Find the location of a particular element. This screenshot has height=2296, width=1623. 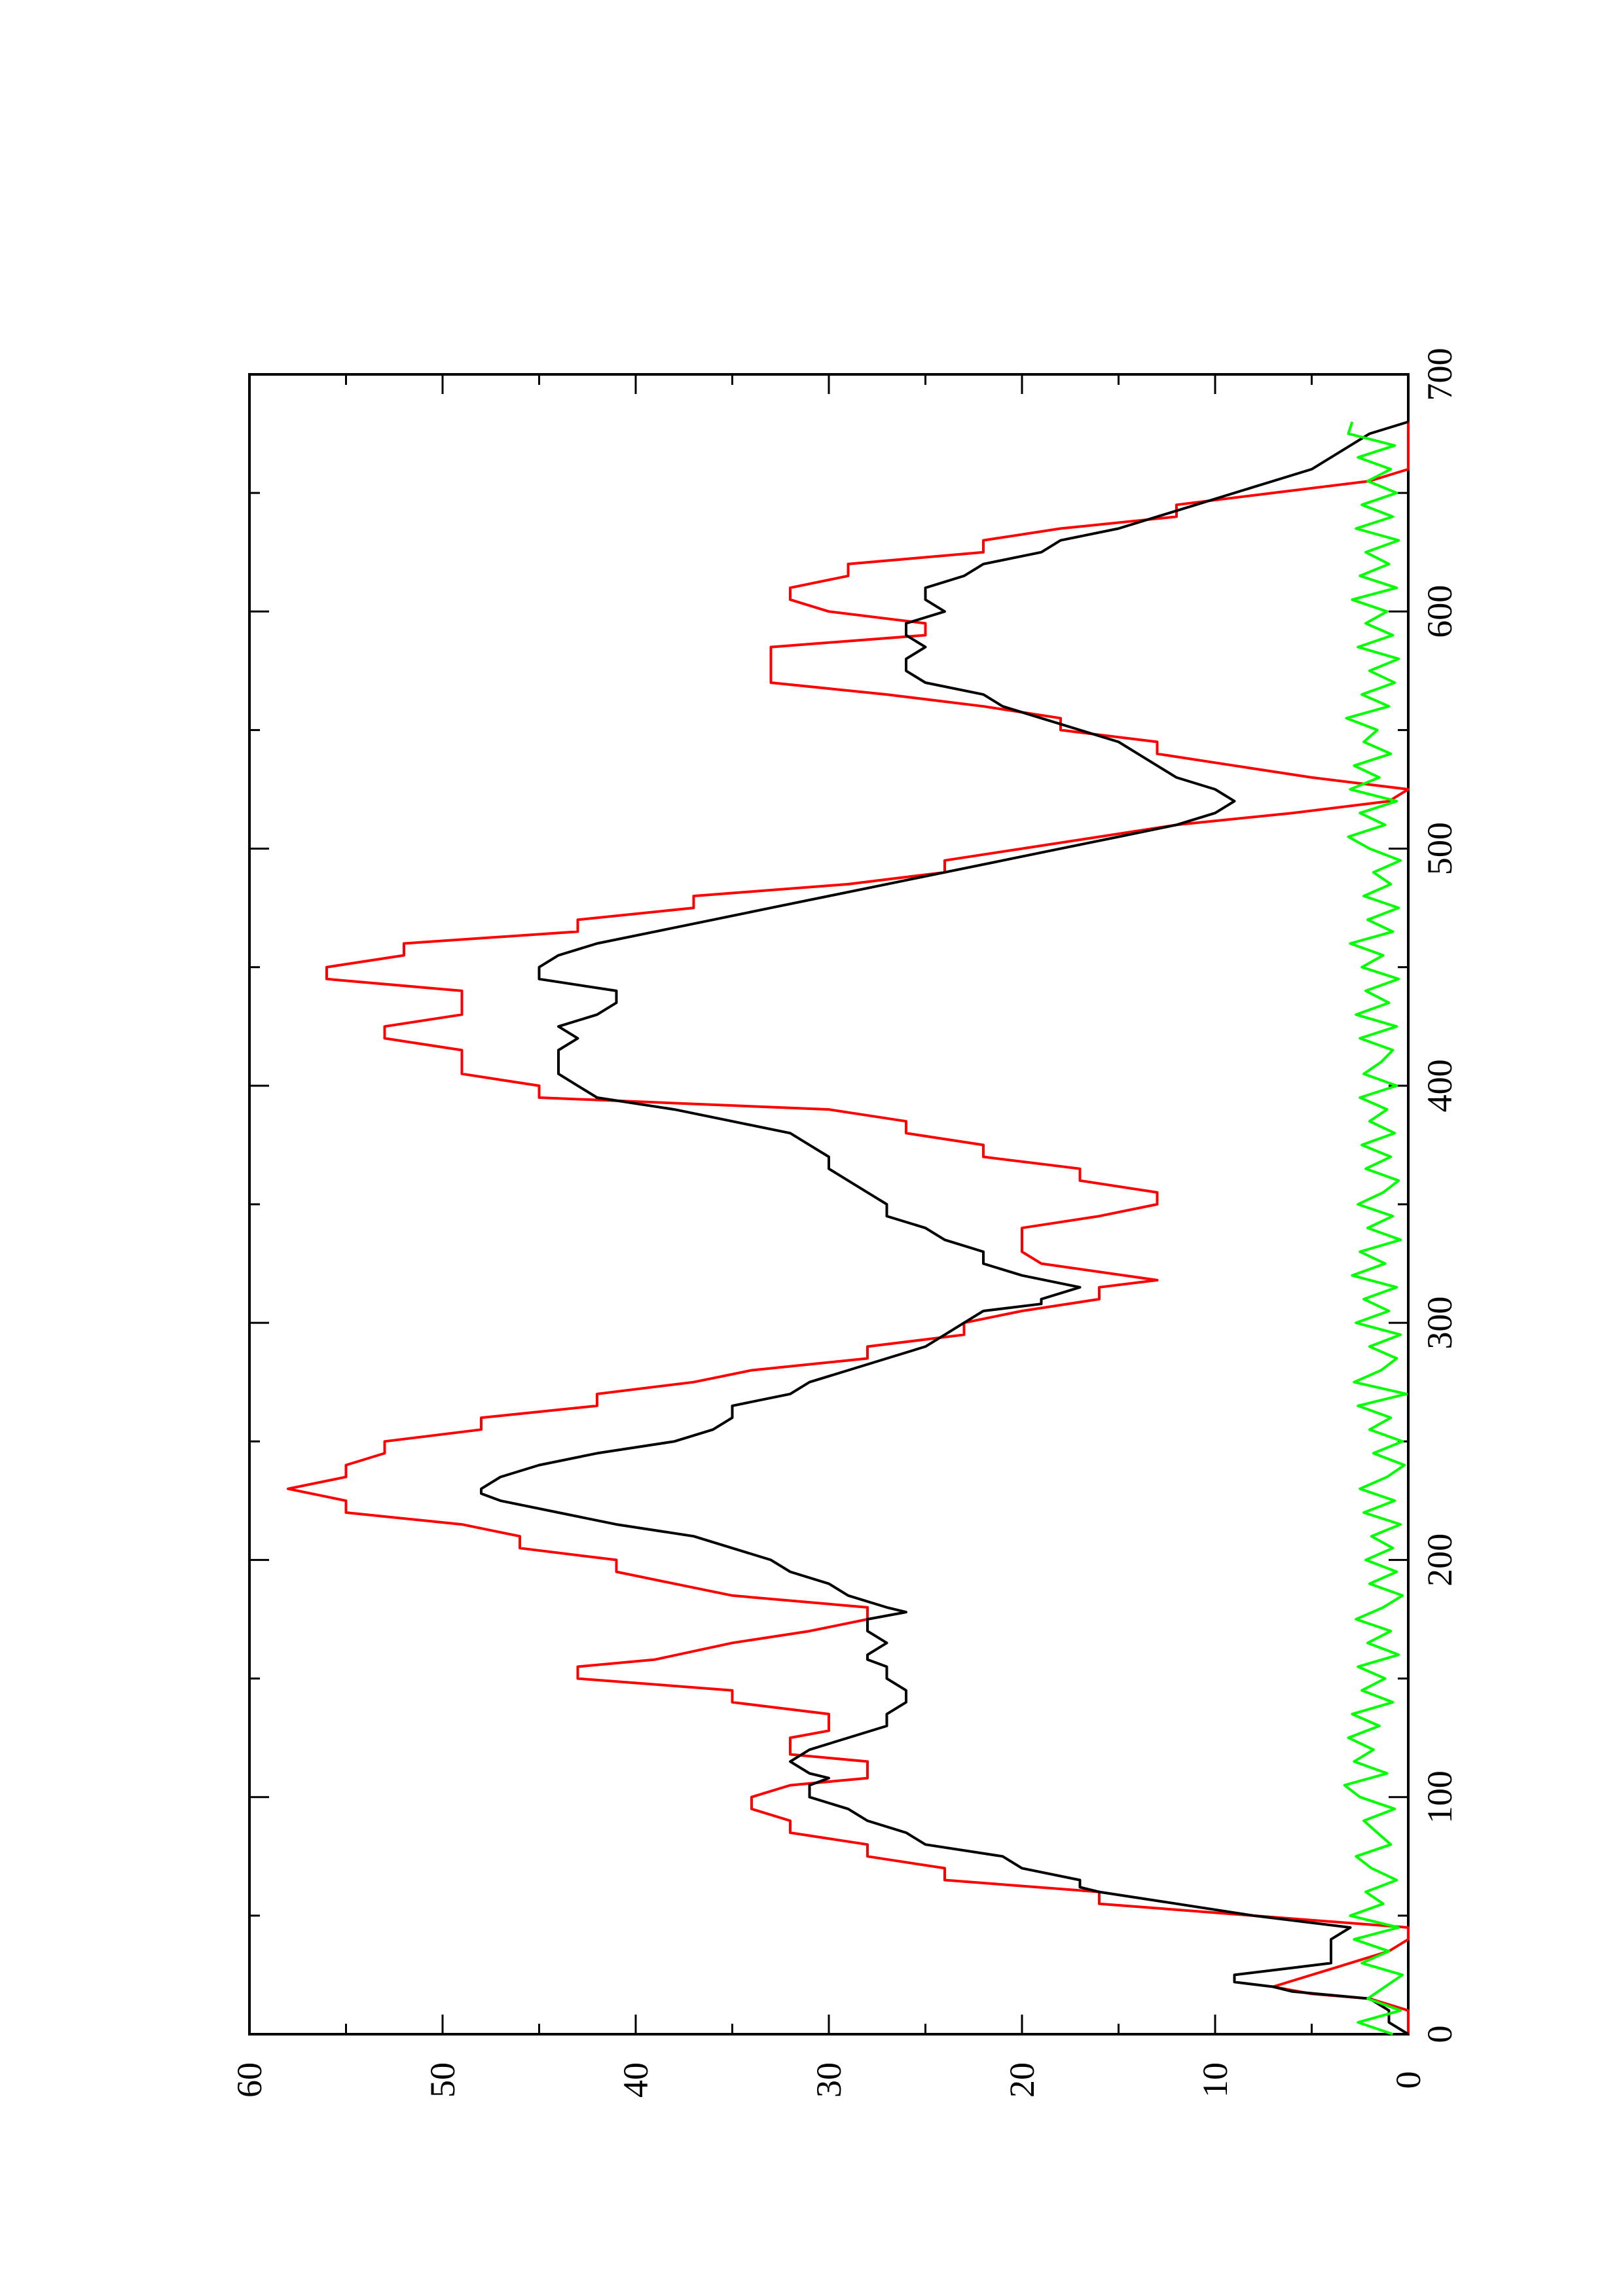

x-tick-label: 100 is located at coordinates (1439, 1796).